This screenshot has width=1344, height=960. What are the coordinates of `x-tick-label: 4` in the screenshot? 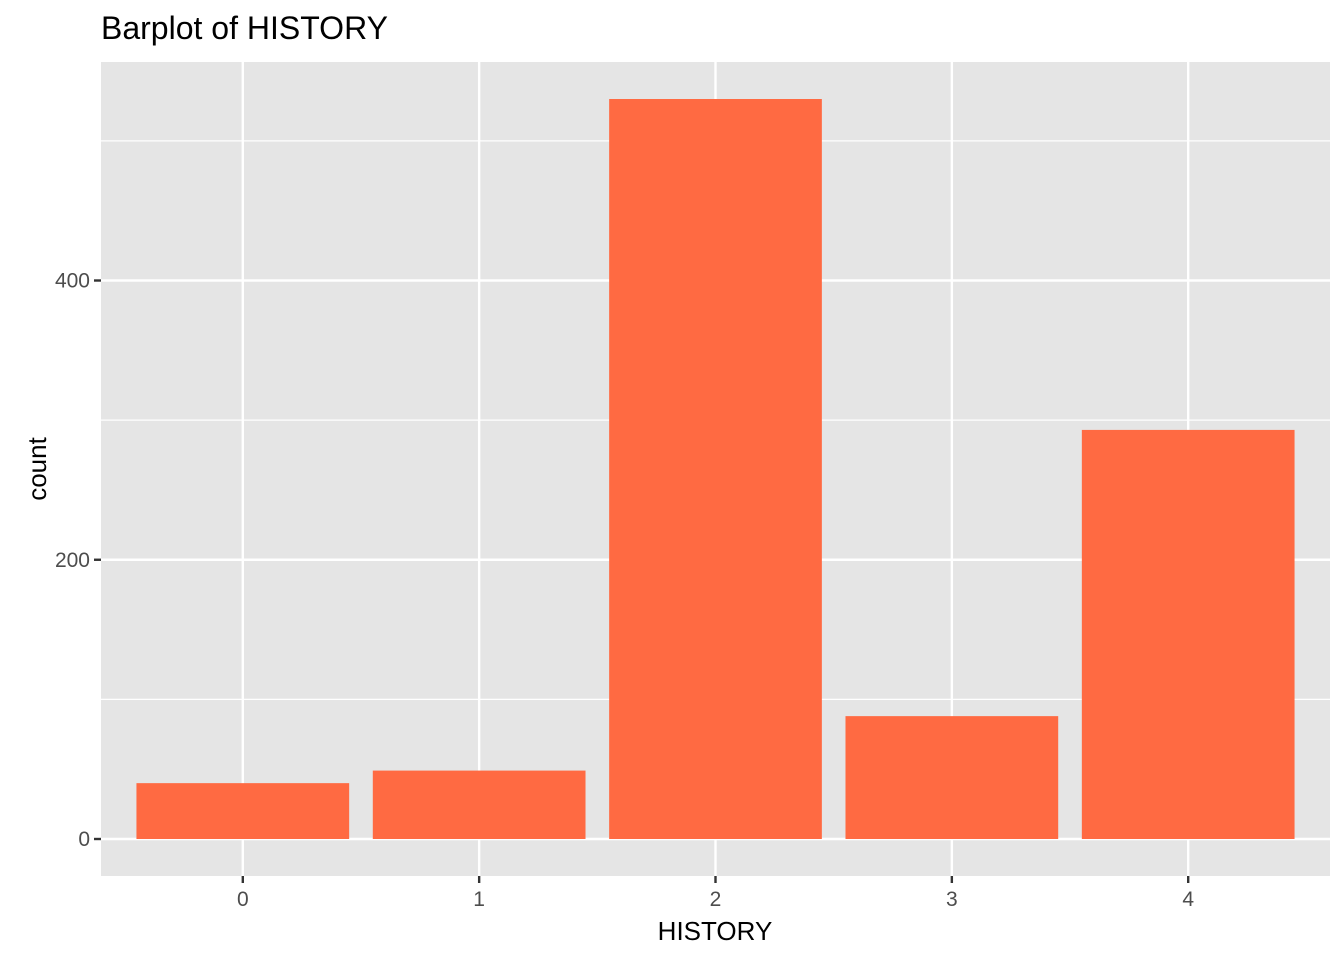 It's located at (1188, 899).